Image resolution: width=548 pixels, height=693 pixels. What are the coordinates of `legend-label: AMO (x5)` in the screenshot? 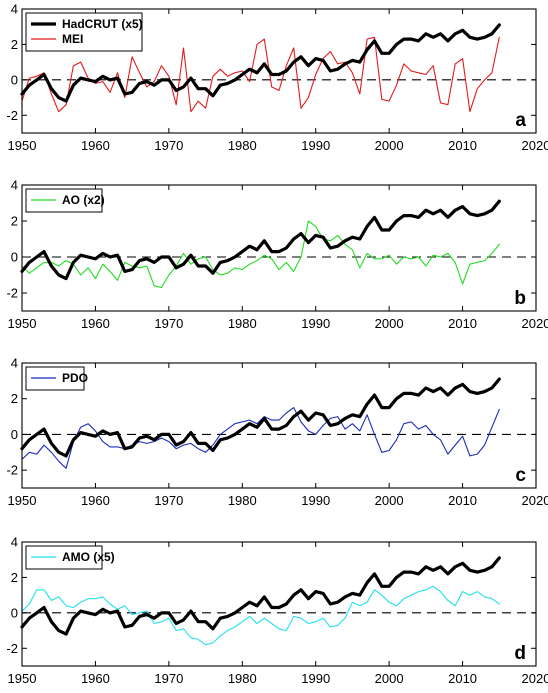 It's located at (88, 557).